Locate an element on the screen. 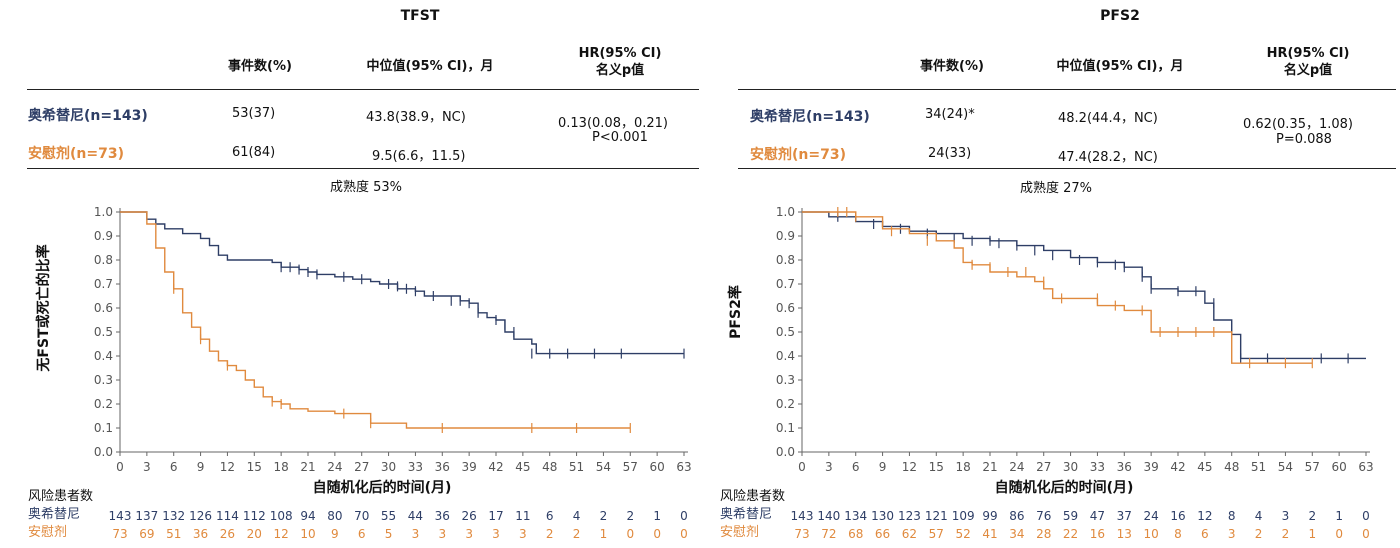 The height and width of the screenshot is (548, 1400). x-tick-label: 57 is located at coordinates (630, 467).